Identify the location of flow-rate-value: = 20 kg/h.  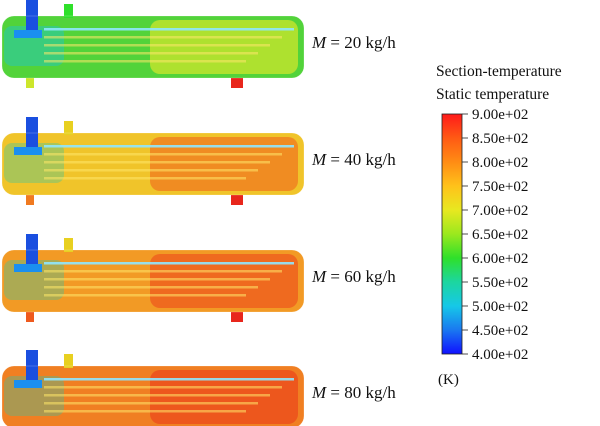
(361, 42).